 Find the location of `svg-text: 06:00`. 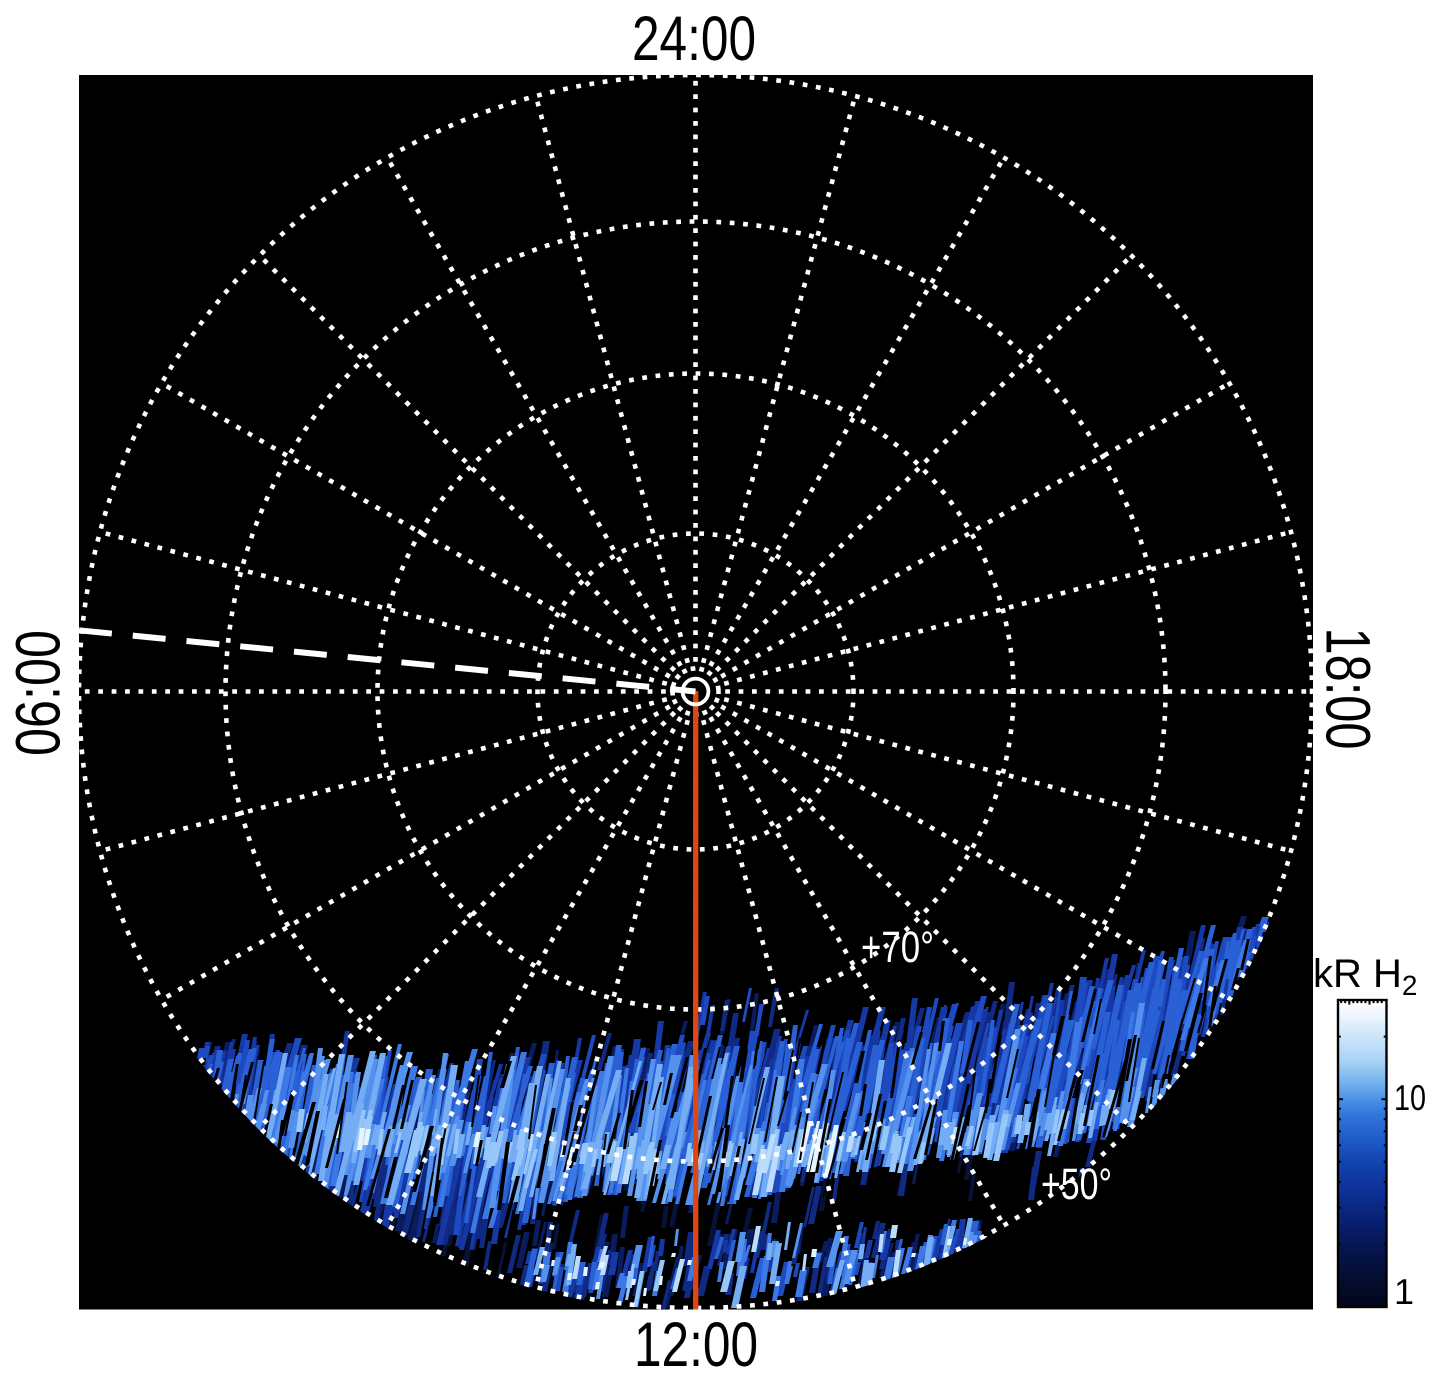

svg-text: 06:00 is located at coordinates (39, 693).